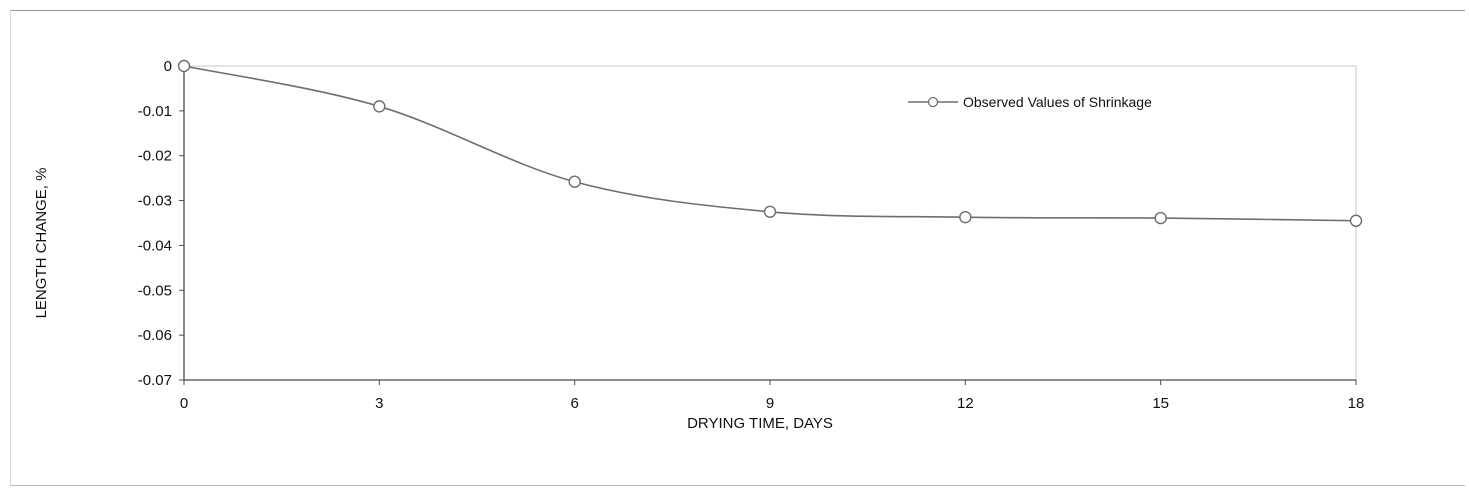  Describe the element at coordinates (41, 243) in the screenshot. I see `y-axis-title: LENGTH CHANGE, %` at that location.